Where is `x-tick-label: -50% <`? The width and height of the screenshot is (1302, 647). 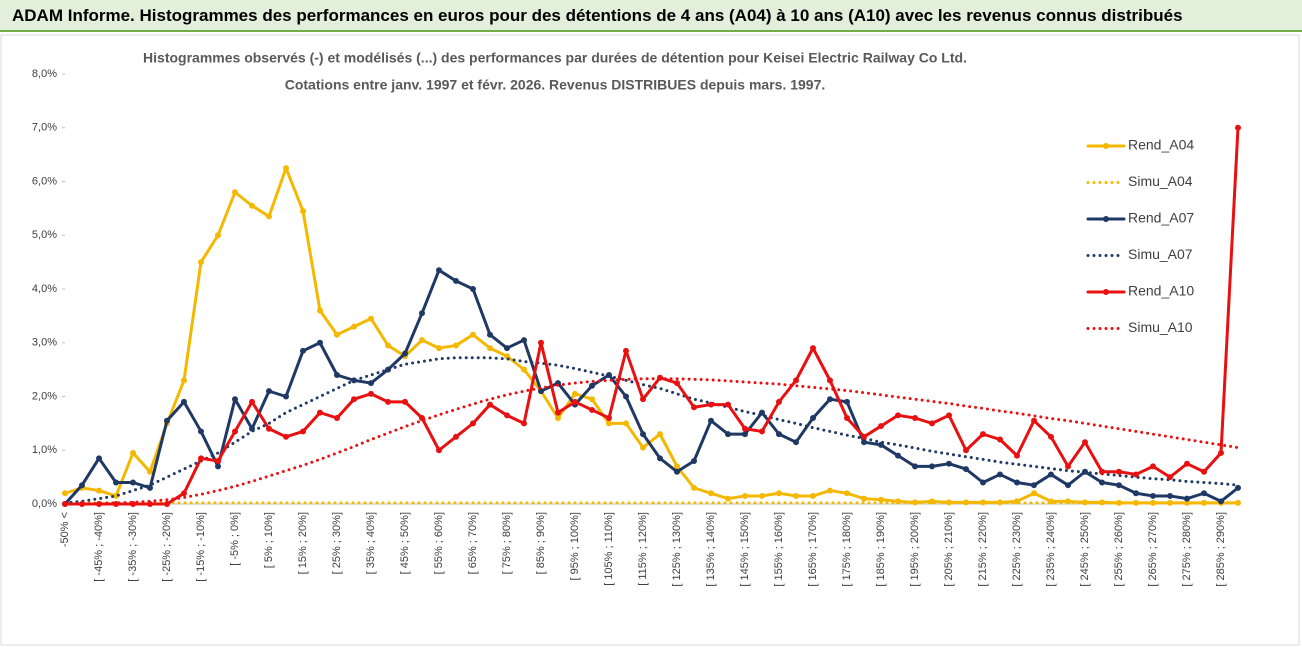
x-tick-label: -50% < is located at coordinates (65, 529).